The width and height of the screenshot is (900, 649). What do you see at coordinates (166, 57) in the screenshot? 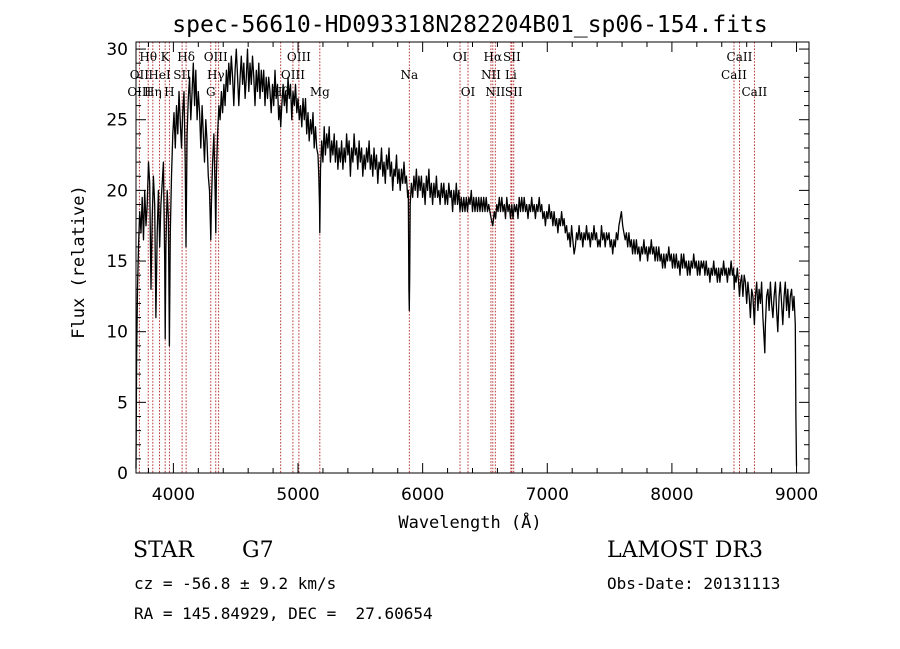
I see `line-label: K` at bounding box center [166, 57].